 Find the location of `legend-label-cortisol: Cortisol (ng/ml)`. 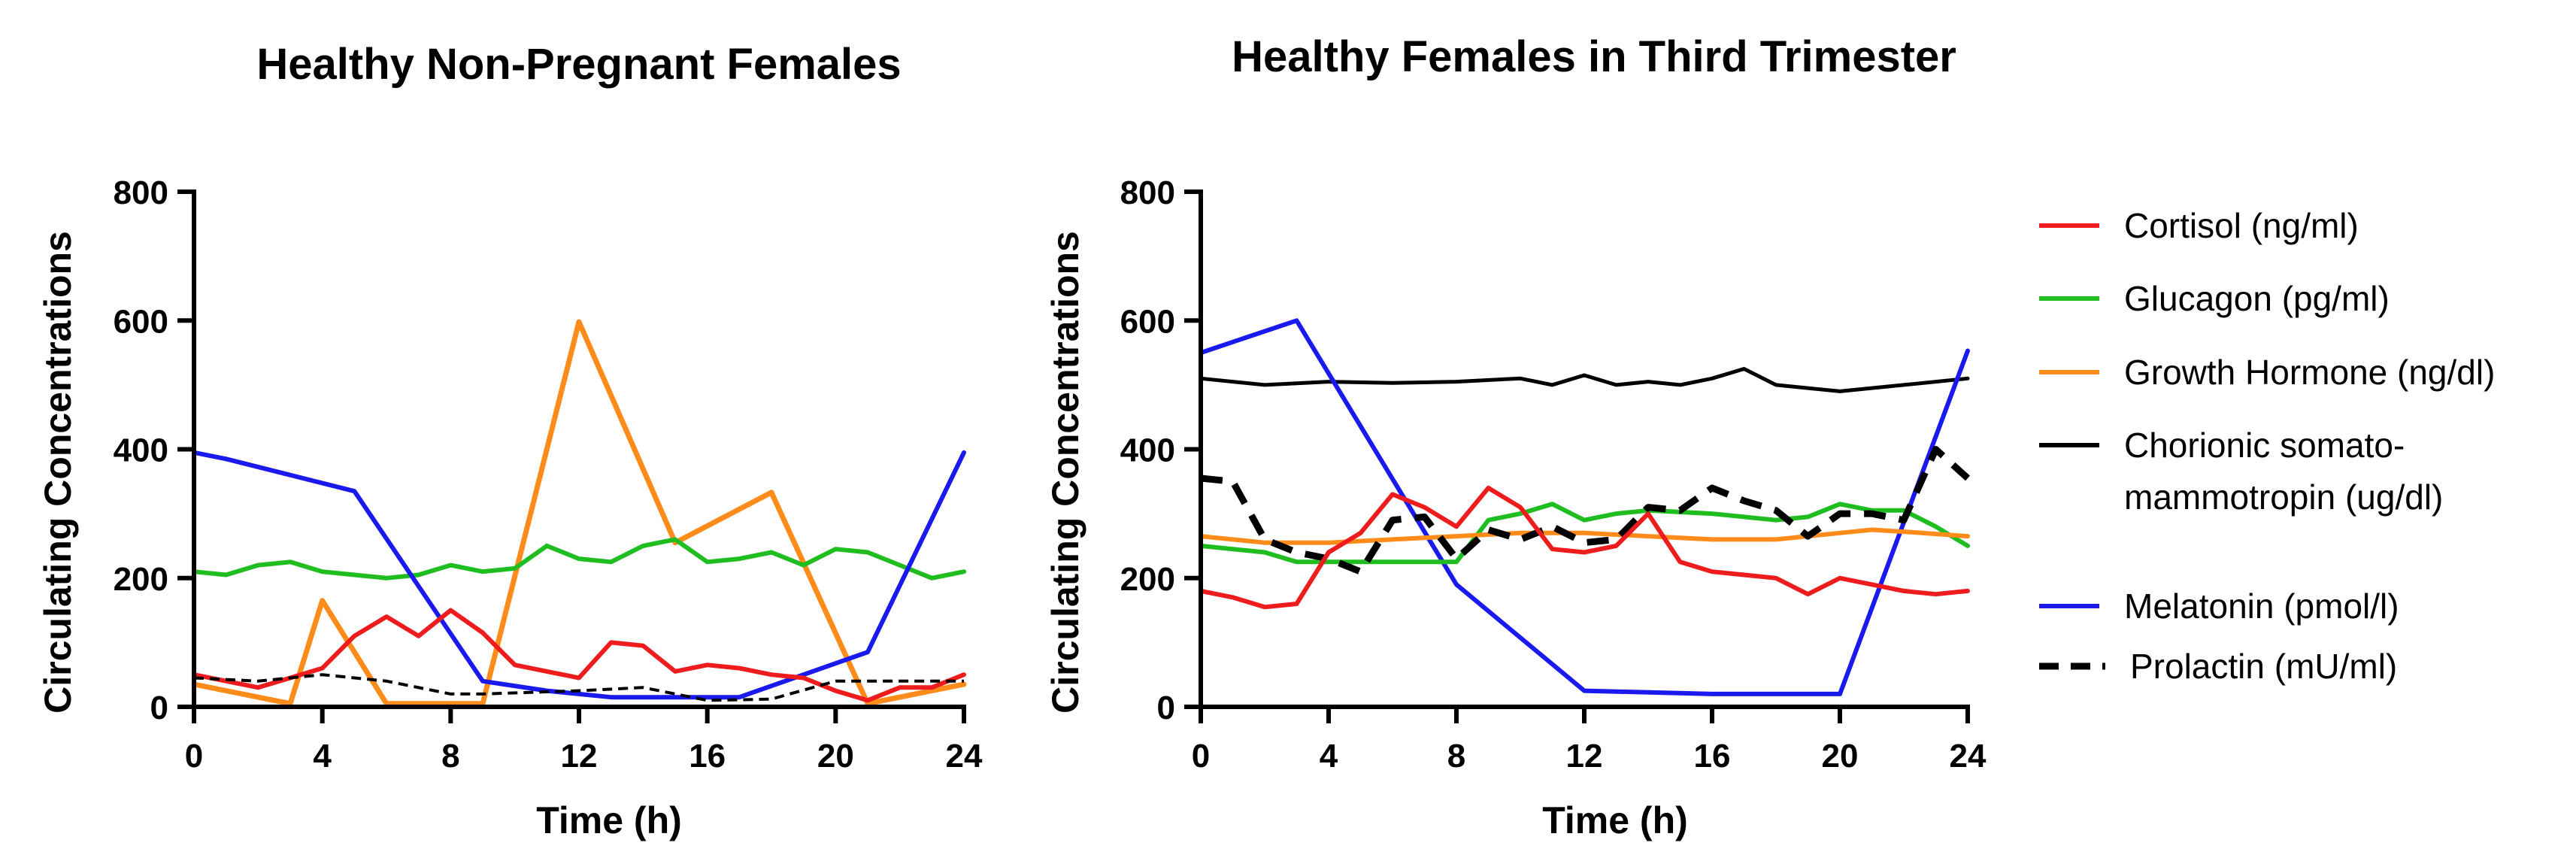

legend-label-cortisol: Cortisol (ng/ml) is located at coordinates (2241, 226).